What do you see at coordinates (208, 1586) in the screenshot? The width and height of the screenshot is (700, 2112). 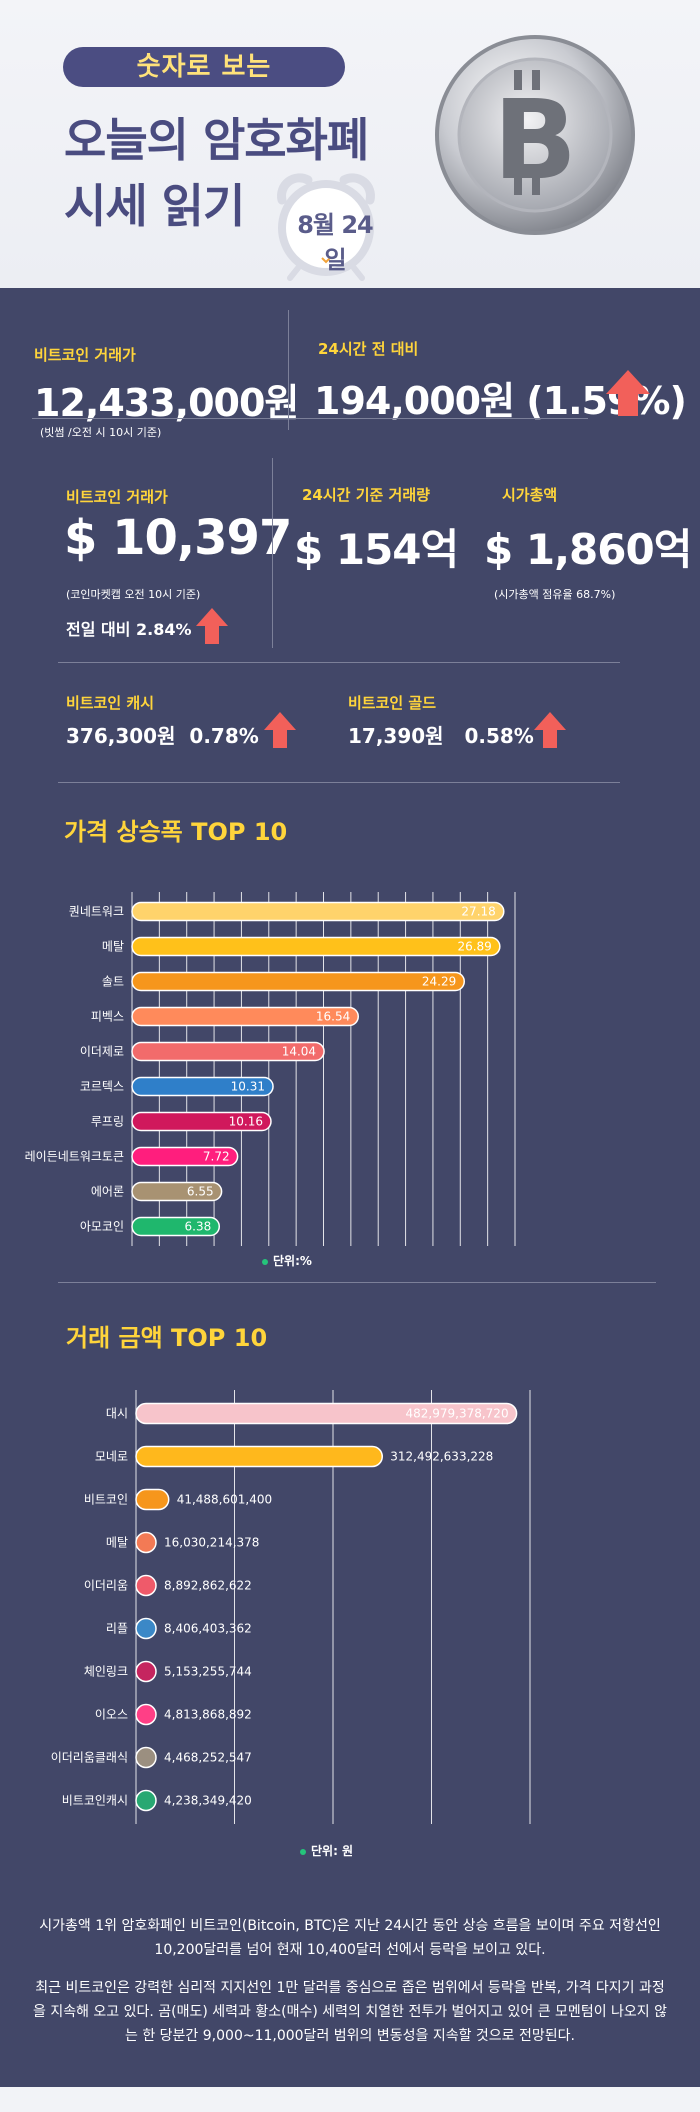 I see `value-label: 8,892,862,622` at bounding box center [208, 1586].